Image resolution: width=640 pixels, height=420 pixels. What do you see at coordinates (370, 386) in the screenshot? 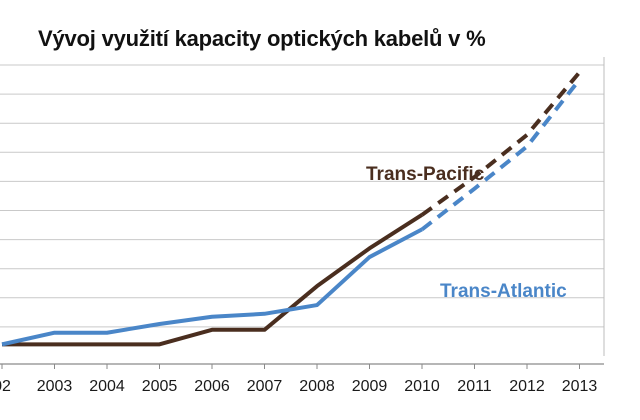
I see `x-tick-label: 2009` at bounding box center [370, 386].